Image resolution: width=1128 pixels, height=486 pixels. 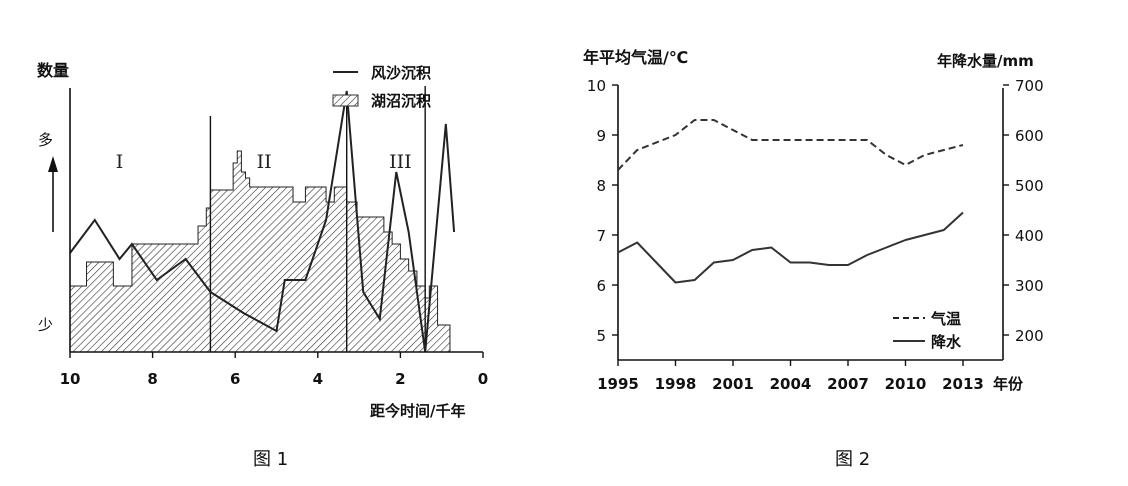 What do you see at coordinates (1029, 286) in the screenshot?
I see `right-tick-label: 300` at bounding box center [1029, 286].